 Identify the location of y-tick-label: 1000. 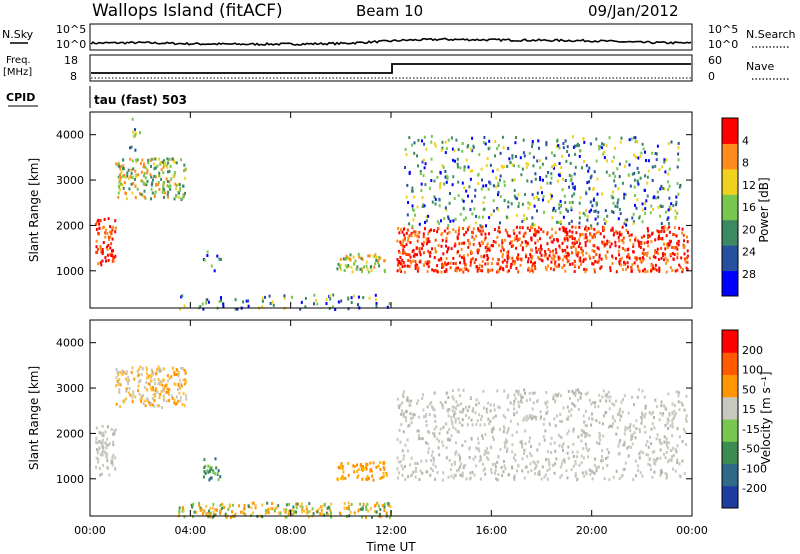
(70, 479).